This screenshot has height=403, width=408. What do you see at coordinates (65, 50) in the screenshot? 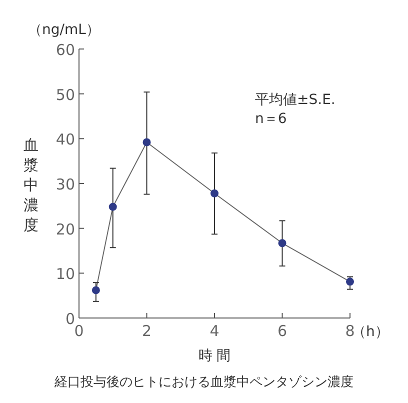
I see `y-tick-label: 60` at bounding box center [65, 50].